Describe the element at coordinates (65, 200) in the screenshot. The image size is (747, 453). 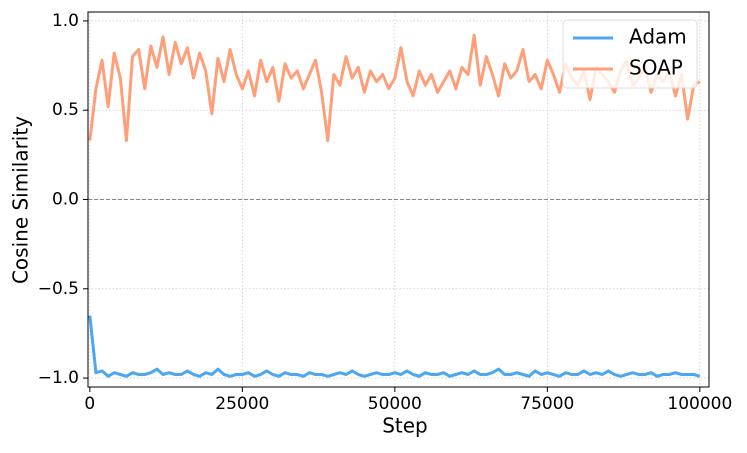
I see `y-tick-label: 0.0` at that location.